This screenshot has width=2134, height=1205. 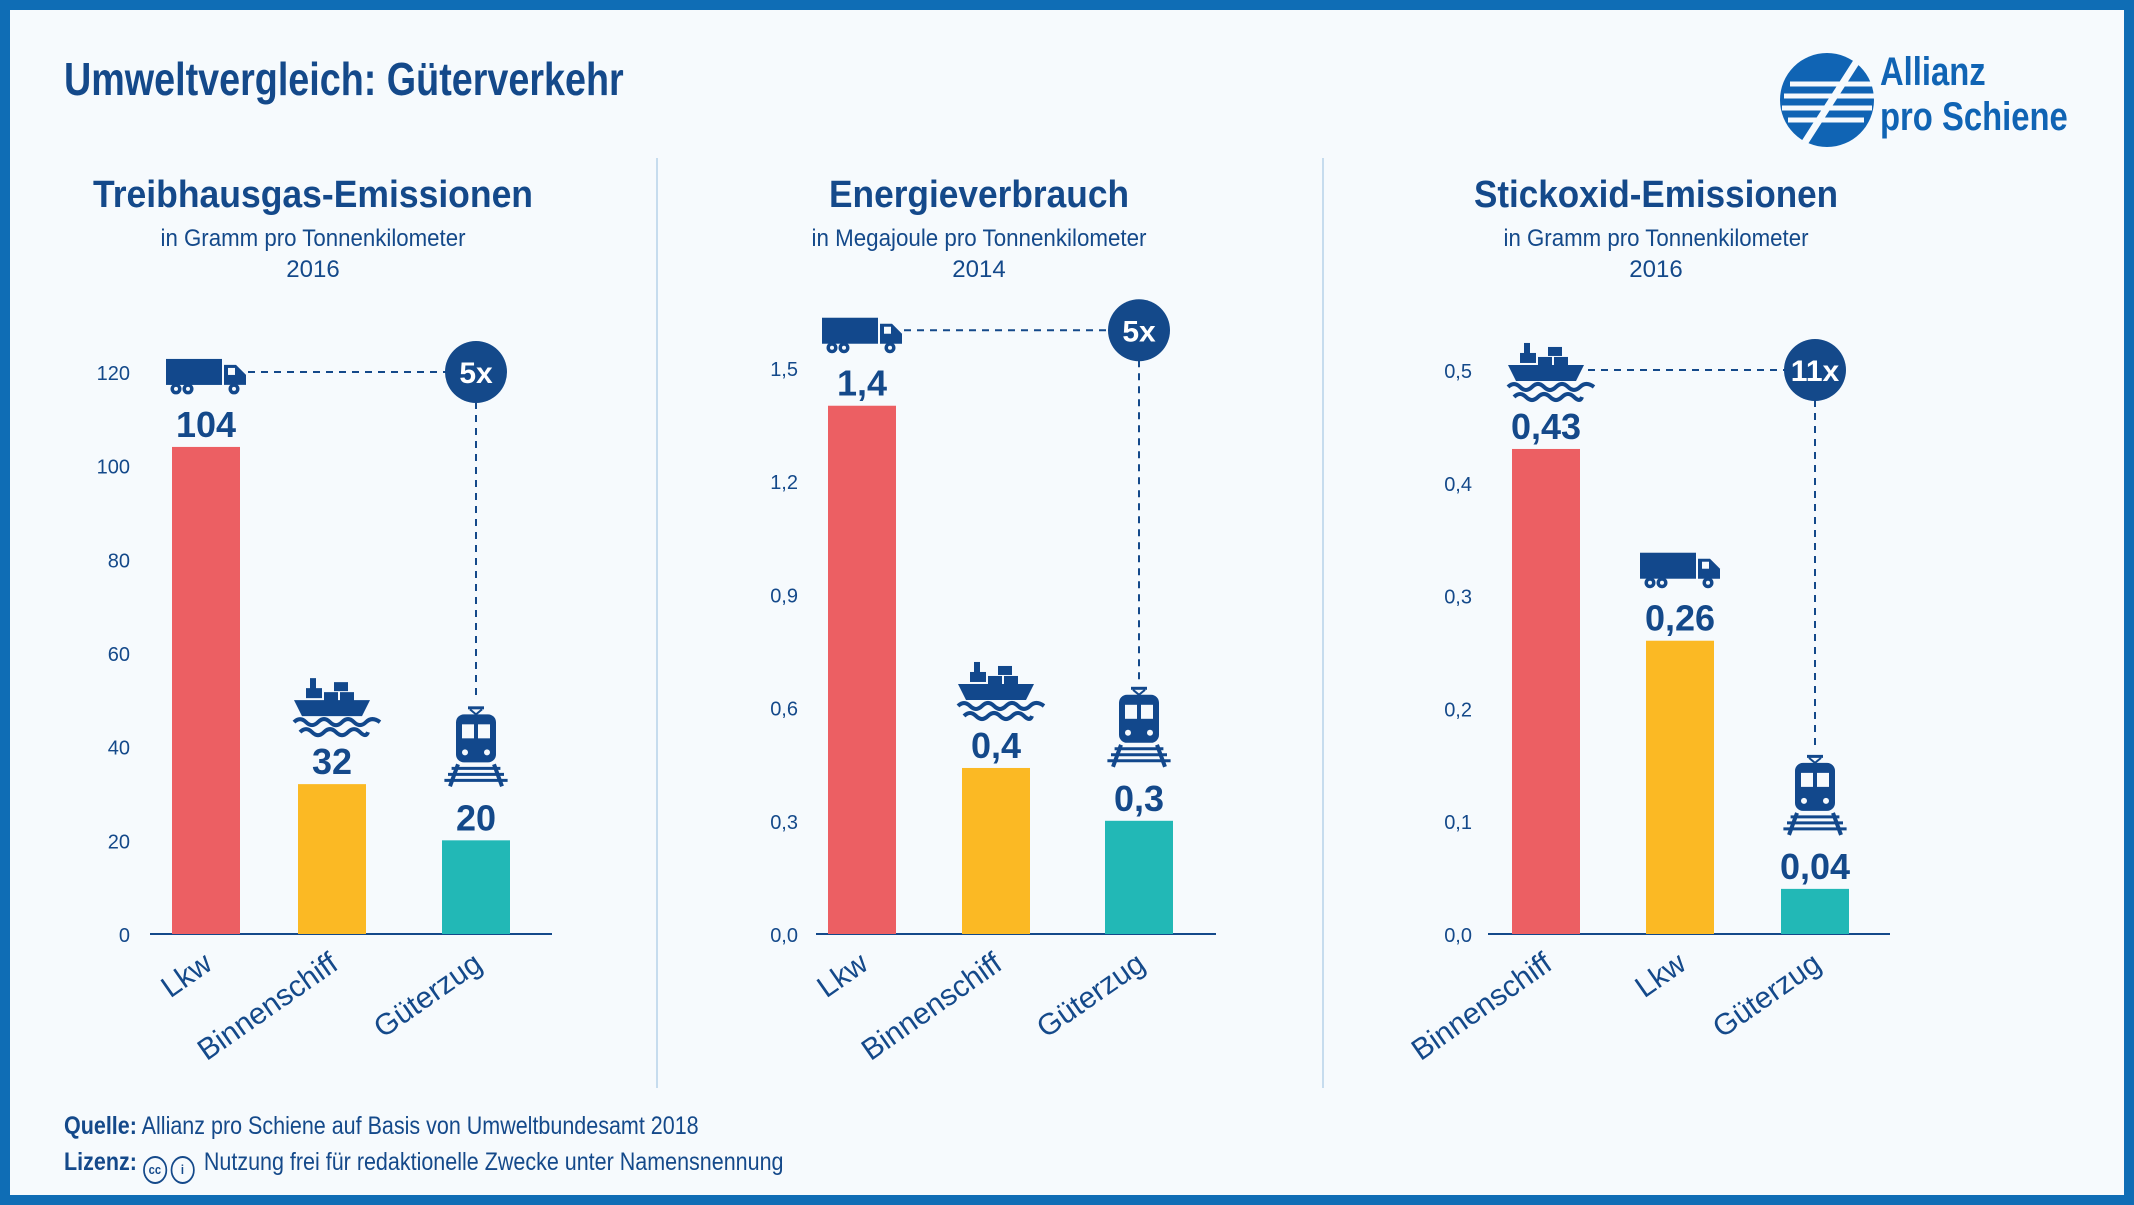 What do you see at coordinates (979, 195) in the screenshot?
I see `chart-title: Energieverbrauch` at bounding box center [979, 195].